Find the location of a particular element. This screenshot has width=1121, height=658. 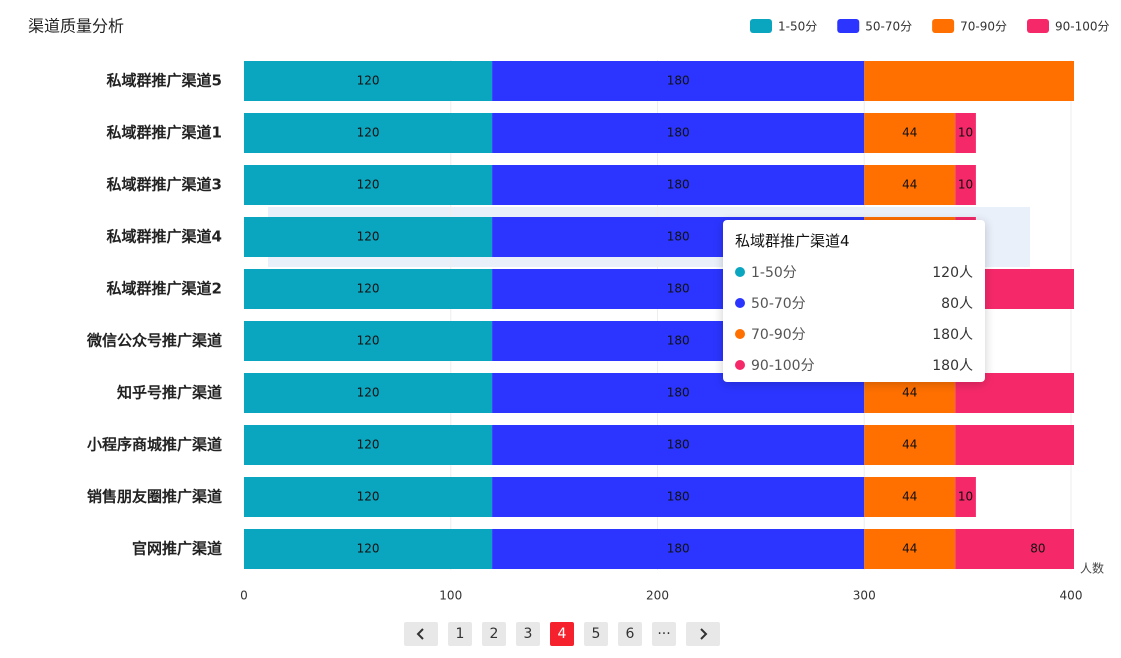

tooltip-name: 70-90分 is located at coordinates (778, 334).